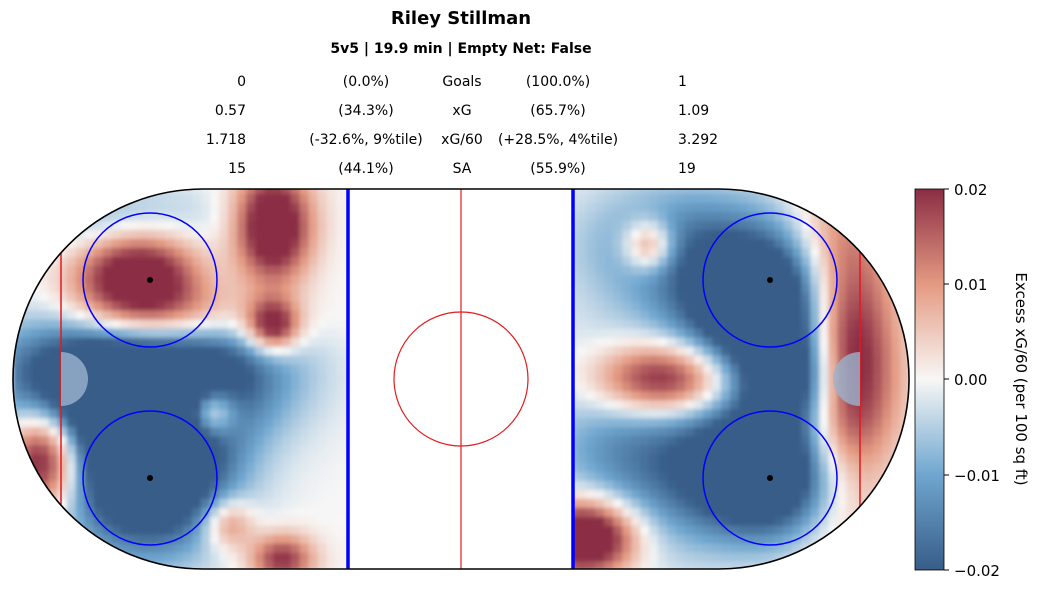 Image resolution: width=1041 pixels, height=593 pixels. What do you see at coordinates (694, 111) in the screenshot?
I see `stat-right-value: 1.09` at bounding box center [694, 111].